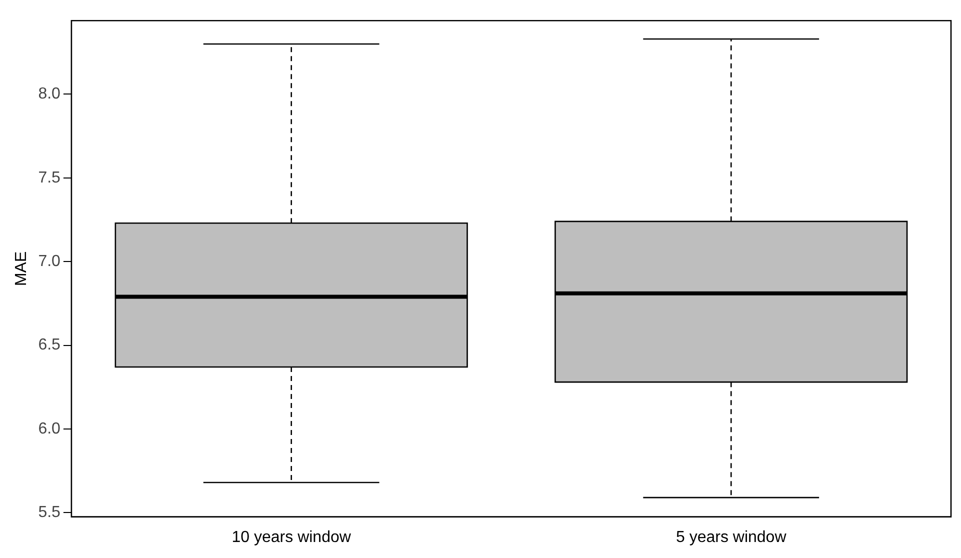 The height and width of the screenshot is (558, 961). I want to click on y-tick-label: 7.5, so click(49, 177).